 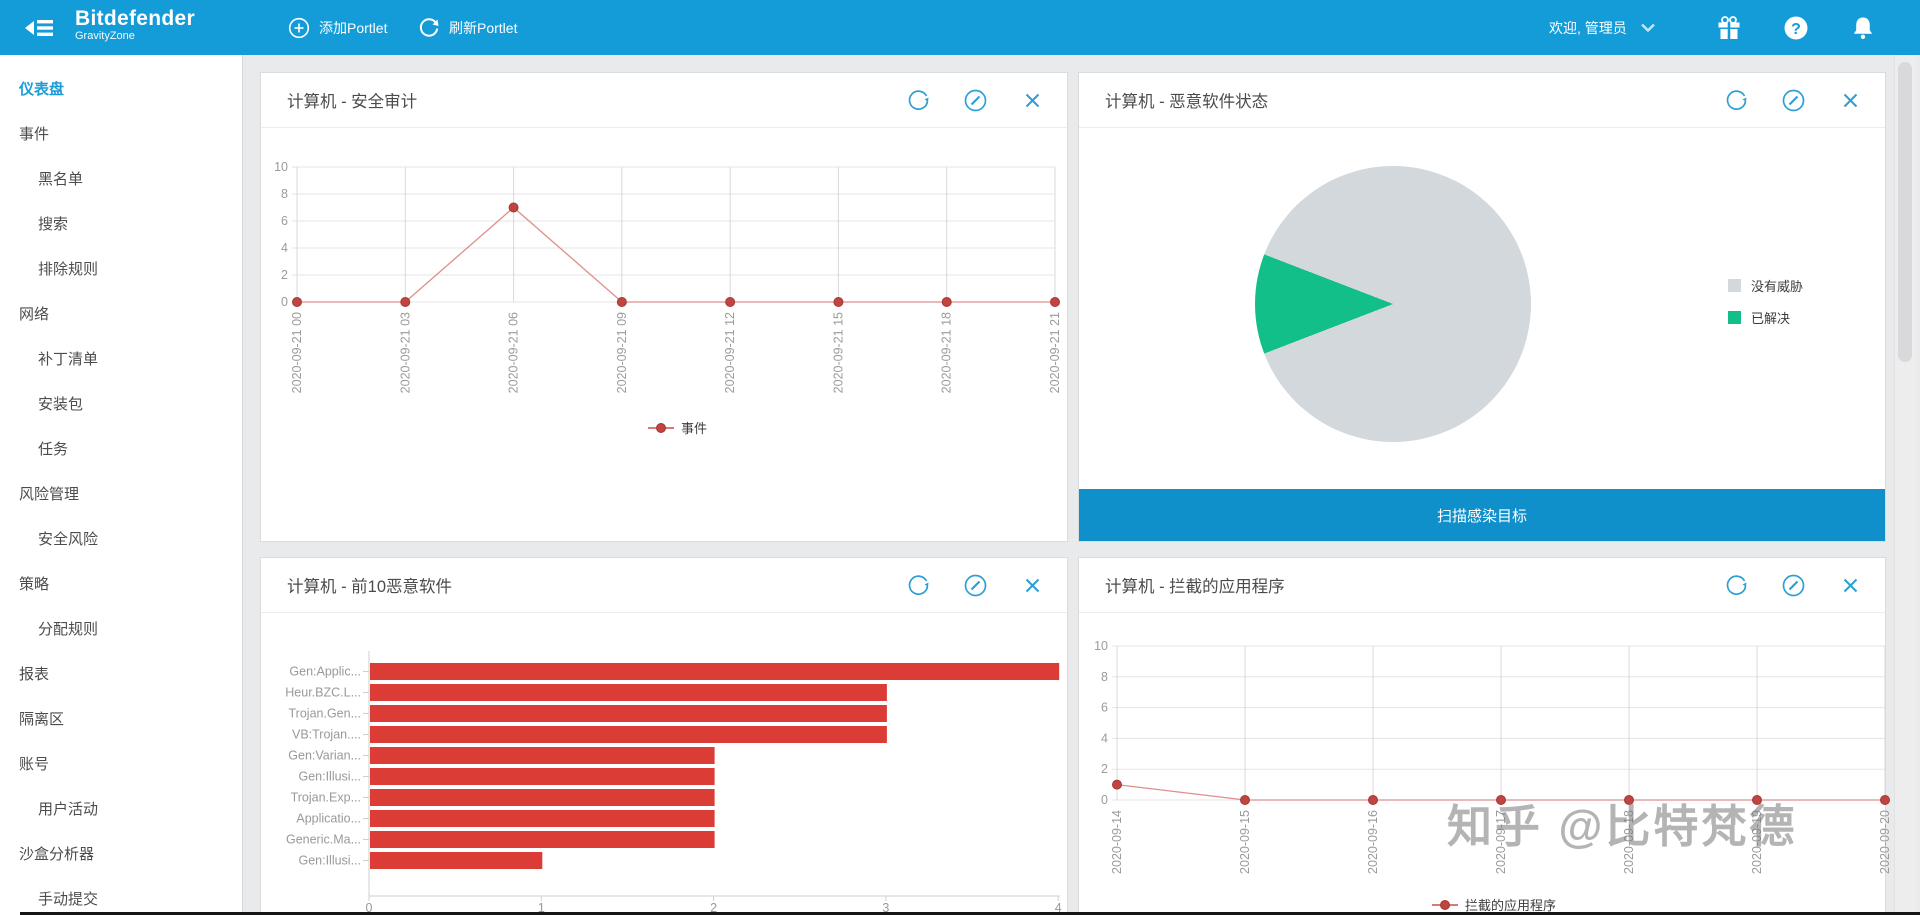 What do you see at coordinates (1885, 842) in the screenshot?
I see `svg-text: 2020-09-20` at bounding box center [1885, 842].